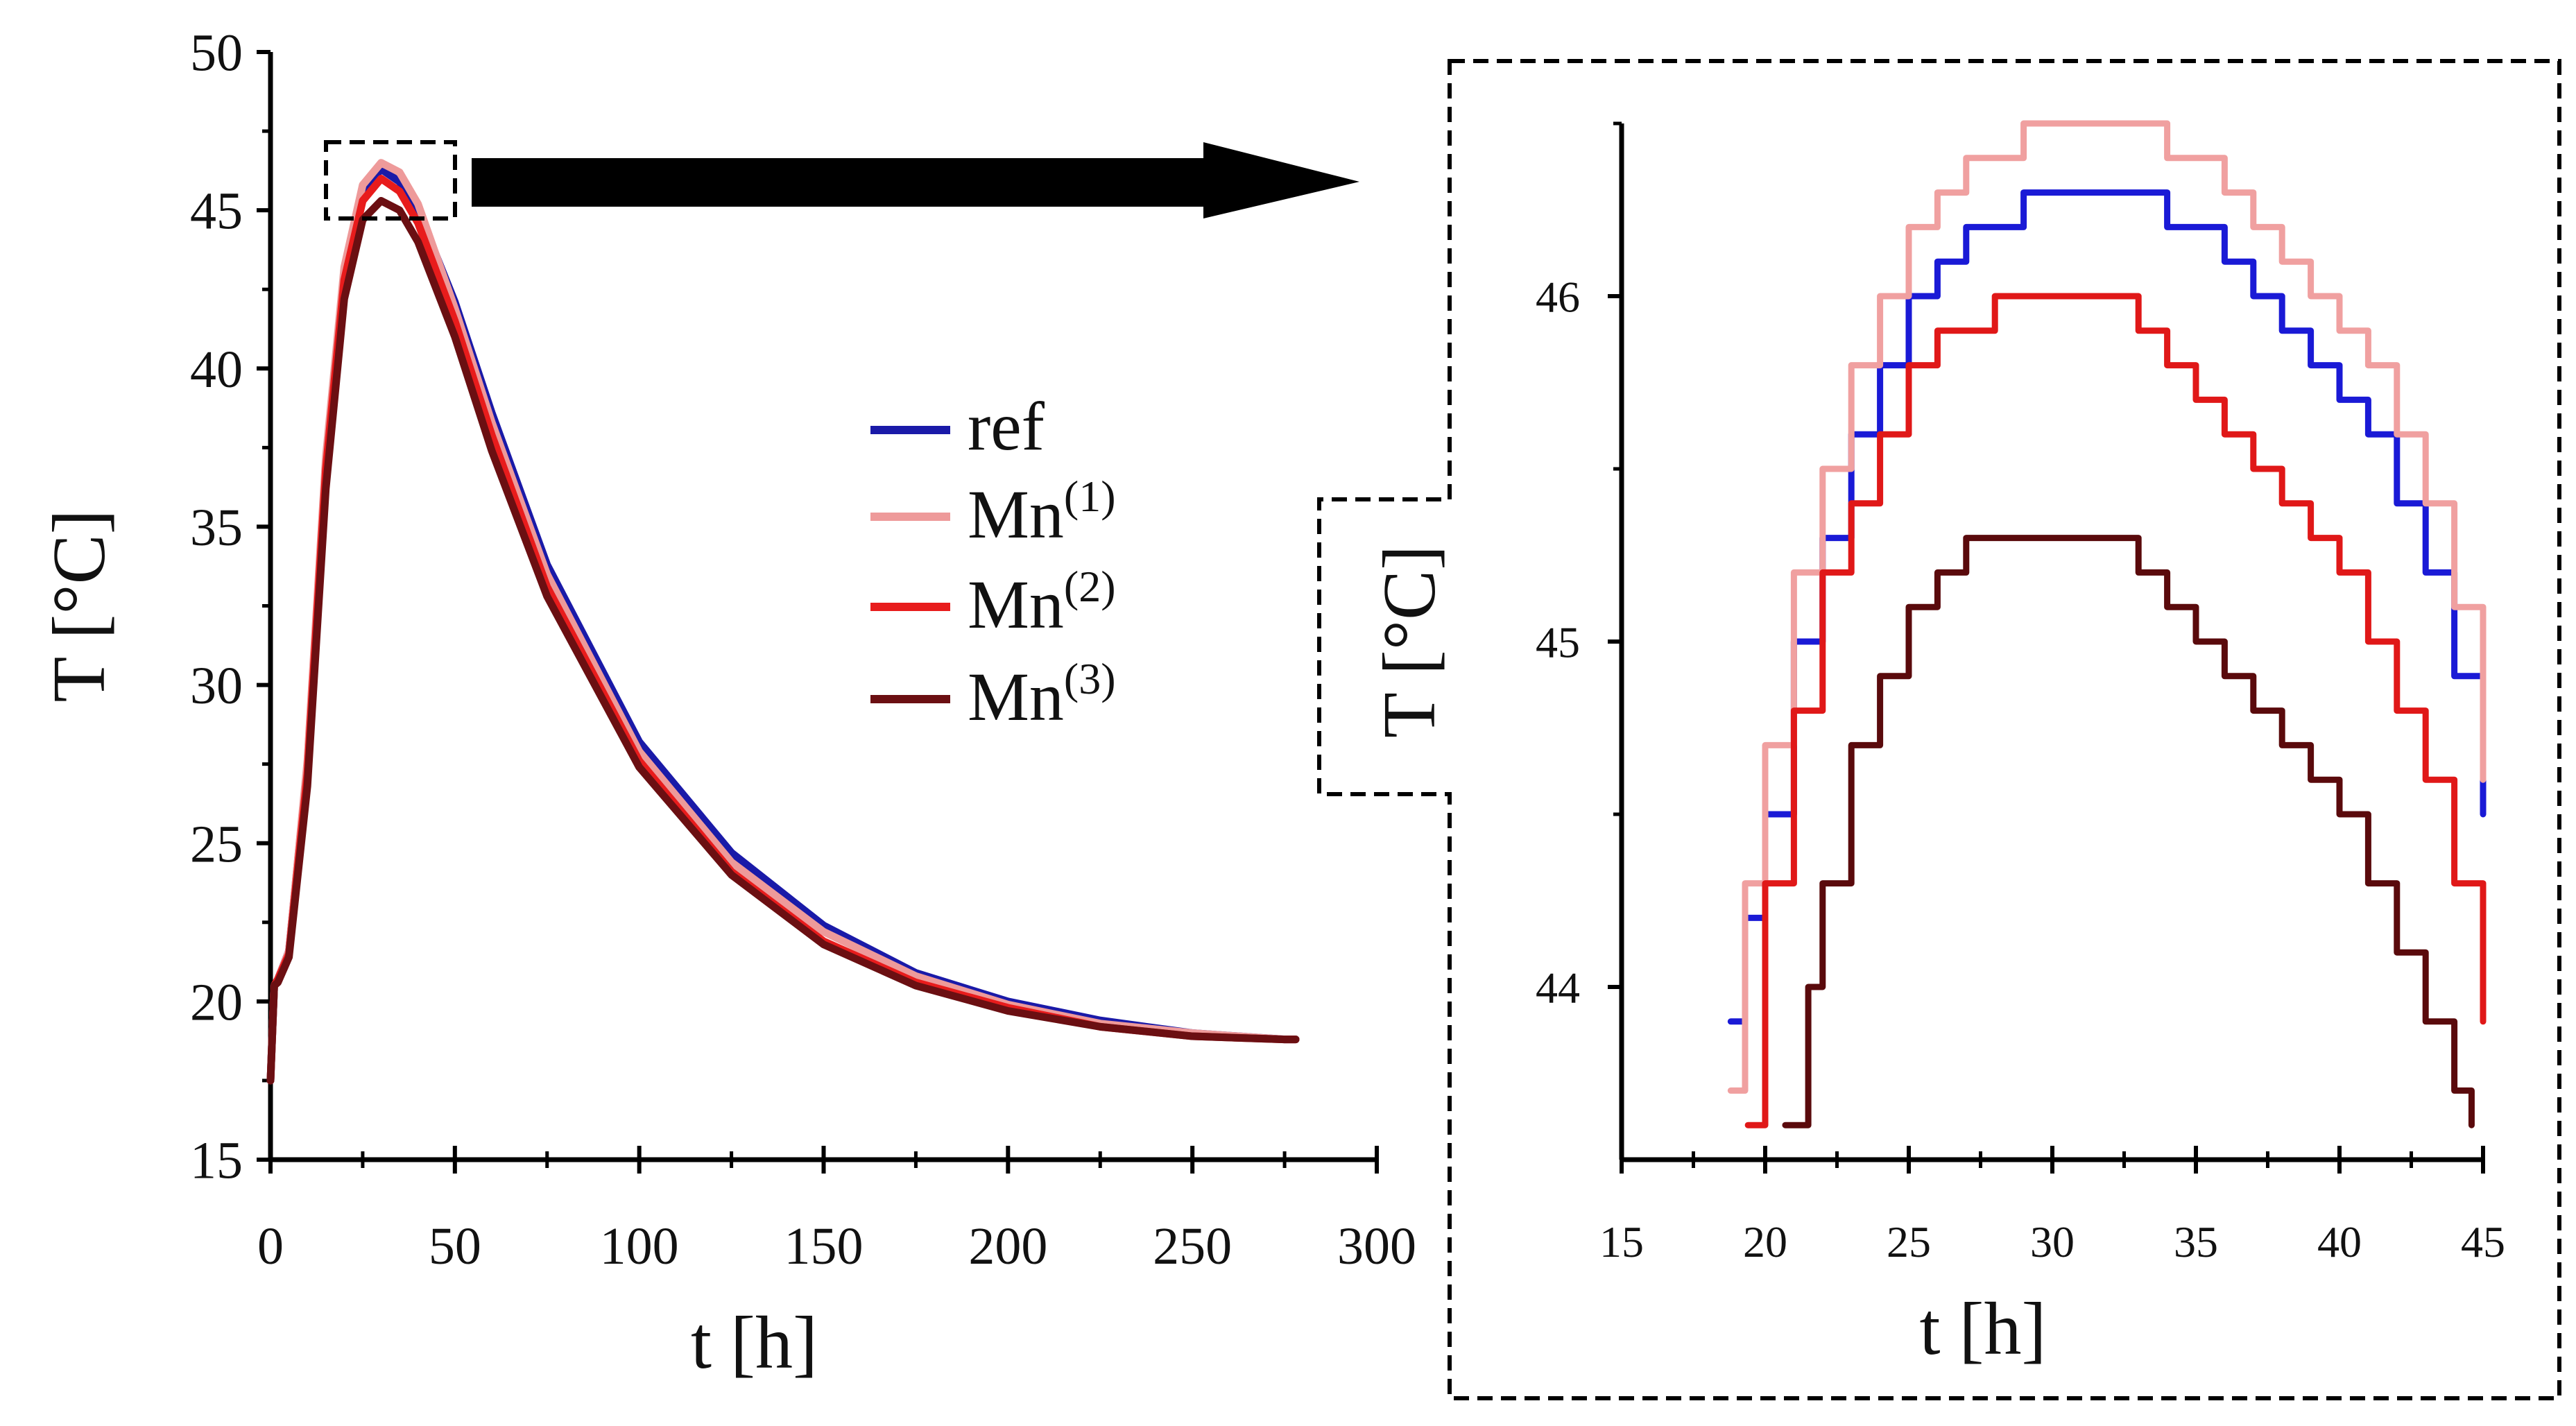 The width and height of the screenshot is (2576, 1426). Describe the element at coordinates (2339, 1241) in the screenshot. I see `inset-x-tick-label: 40` at that location.